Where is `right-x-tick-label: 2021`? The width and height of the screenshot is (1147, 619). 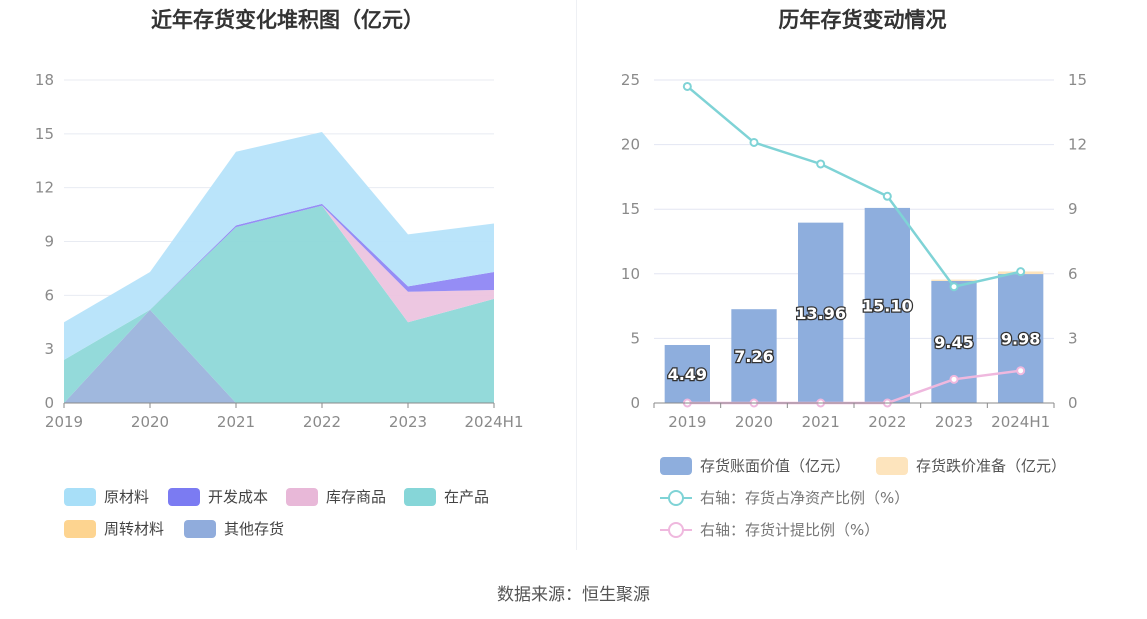 right-x-tick-label: 2021 is located at coordinates (821, 422).